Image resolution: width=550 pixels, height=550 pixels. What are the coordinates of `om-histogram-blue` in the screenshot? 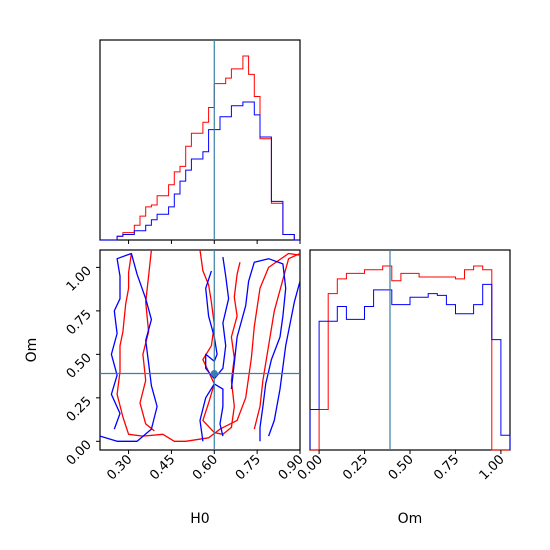 It's located at (410, 366).